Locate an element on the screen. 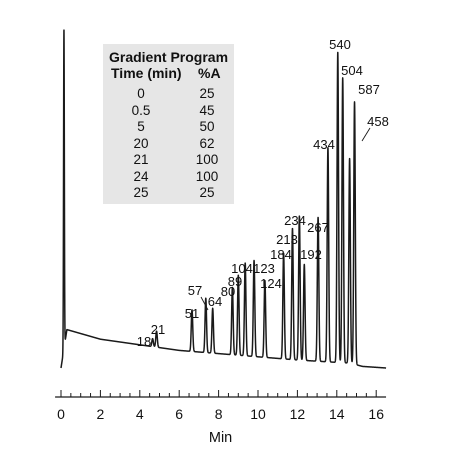 The height and width of the screenshot is (450, 462). x-tick-label: 16 is located at coordinates (376, 414).